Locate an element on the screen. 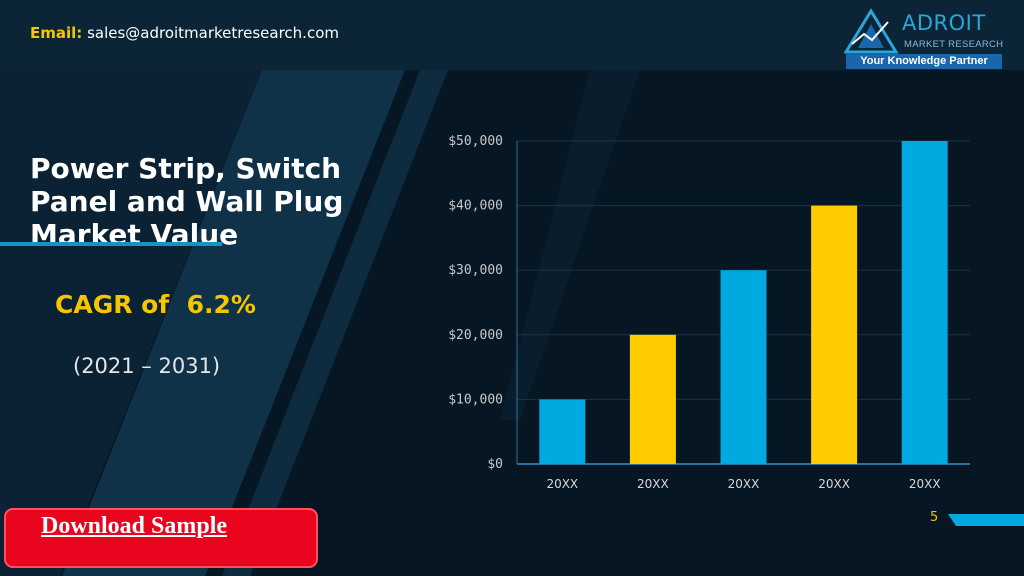  y-tick-label: $30,000 is located at coordinates (475, 270).